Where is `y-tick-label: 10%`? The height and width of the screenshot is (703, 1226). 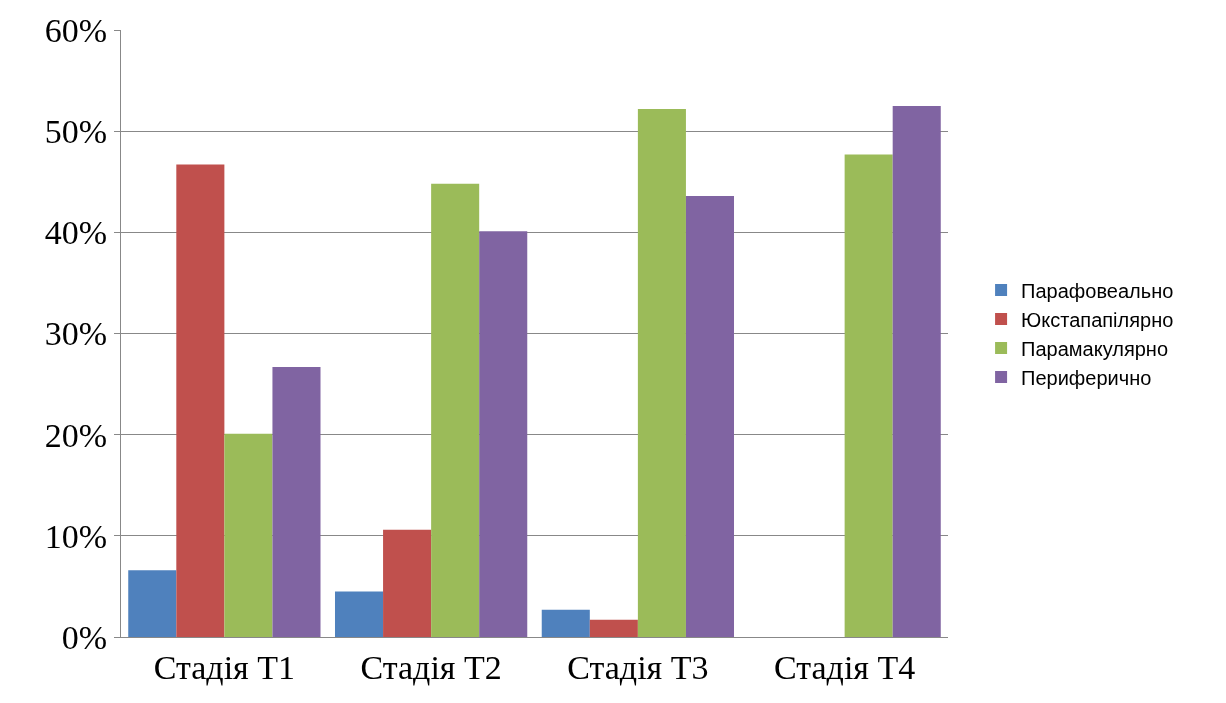
y-tick-label: 10% is located at coordinates (76, 536).